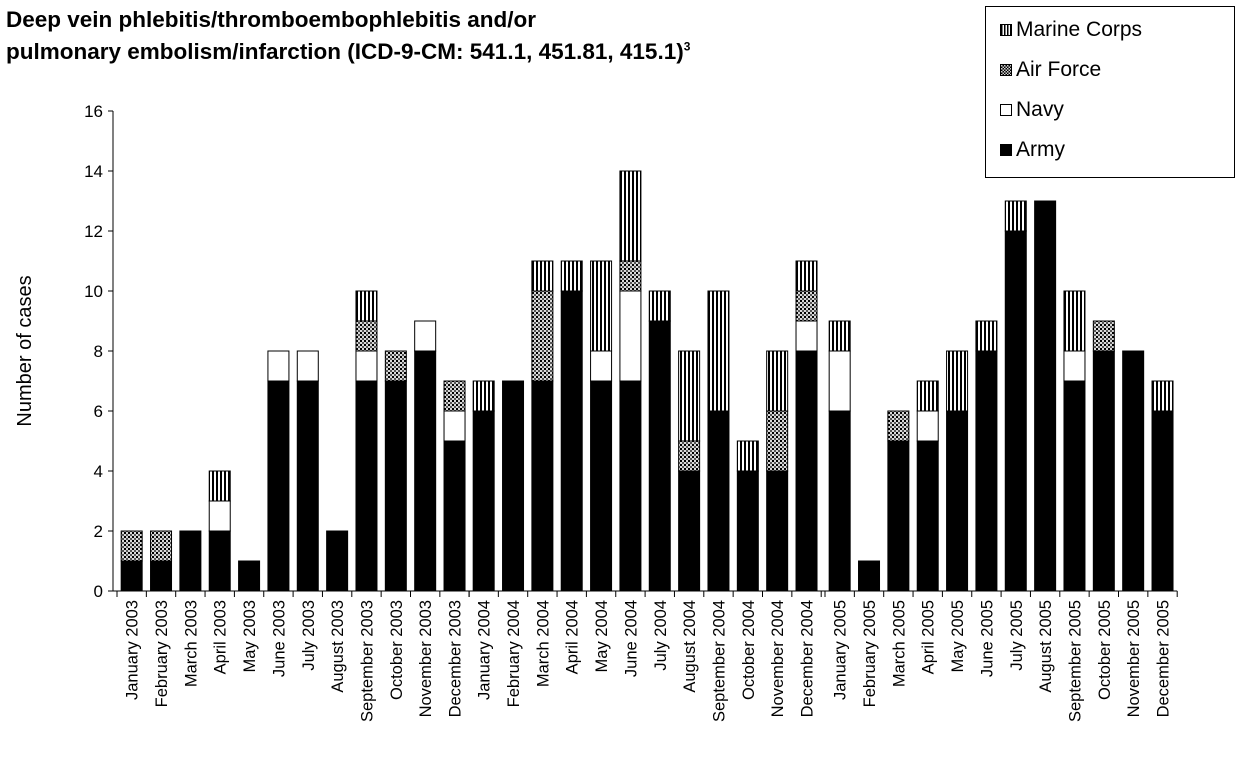 The width and height of the screenshot is (1238, 768). What do you see at coordinates (1074, 486) in the screenshot?
I see `bar-army-september-2005` at bounding box center [1074, 486].